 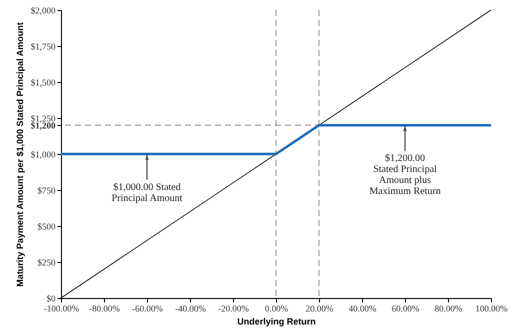 What do you see at coordinates (47, 191) in the screenshot?
I see `y-tick-label: $750` at bounding box center [47, 191].